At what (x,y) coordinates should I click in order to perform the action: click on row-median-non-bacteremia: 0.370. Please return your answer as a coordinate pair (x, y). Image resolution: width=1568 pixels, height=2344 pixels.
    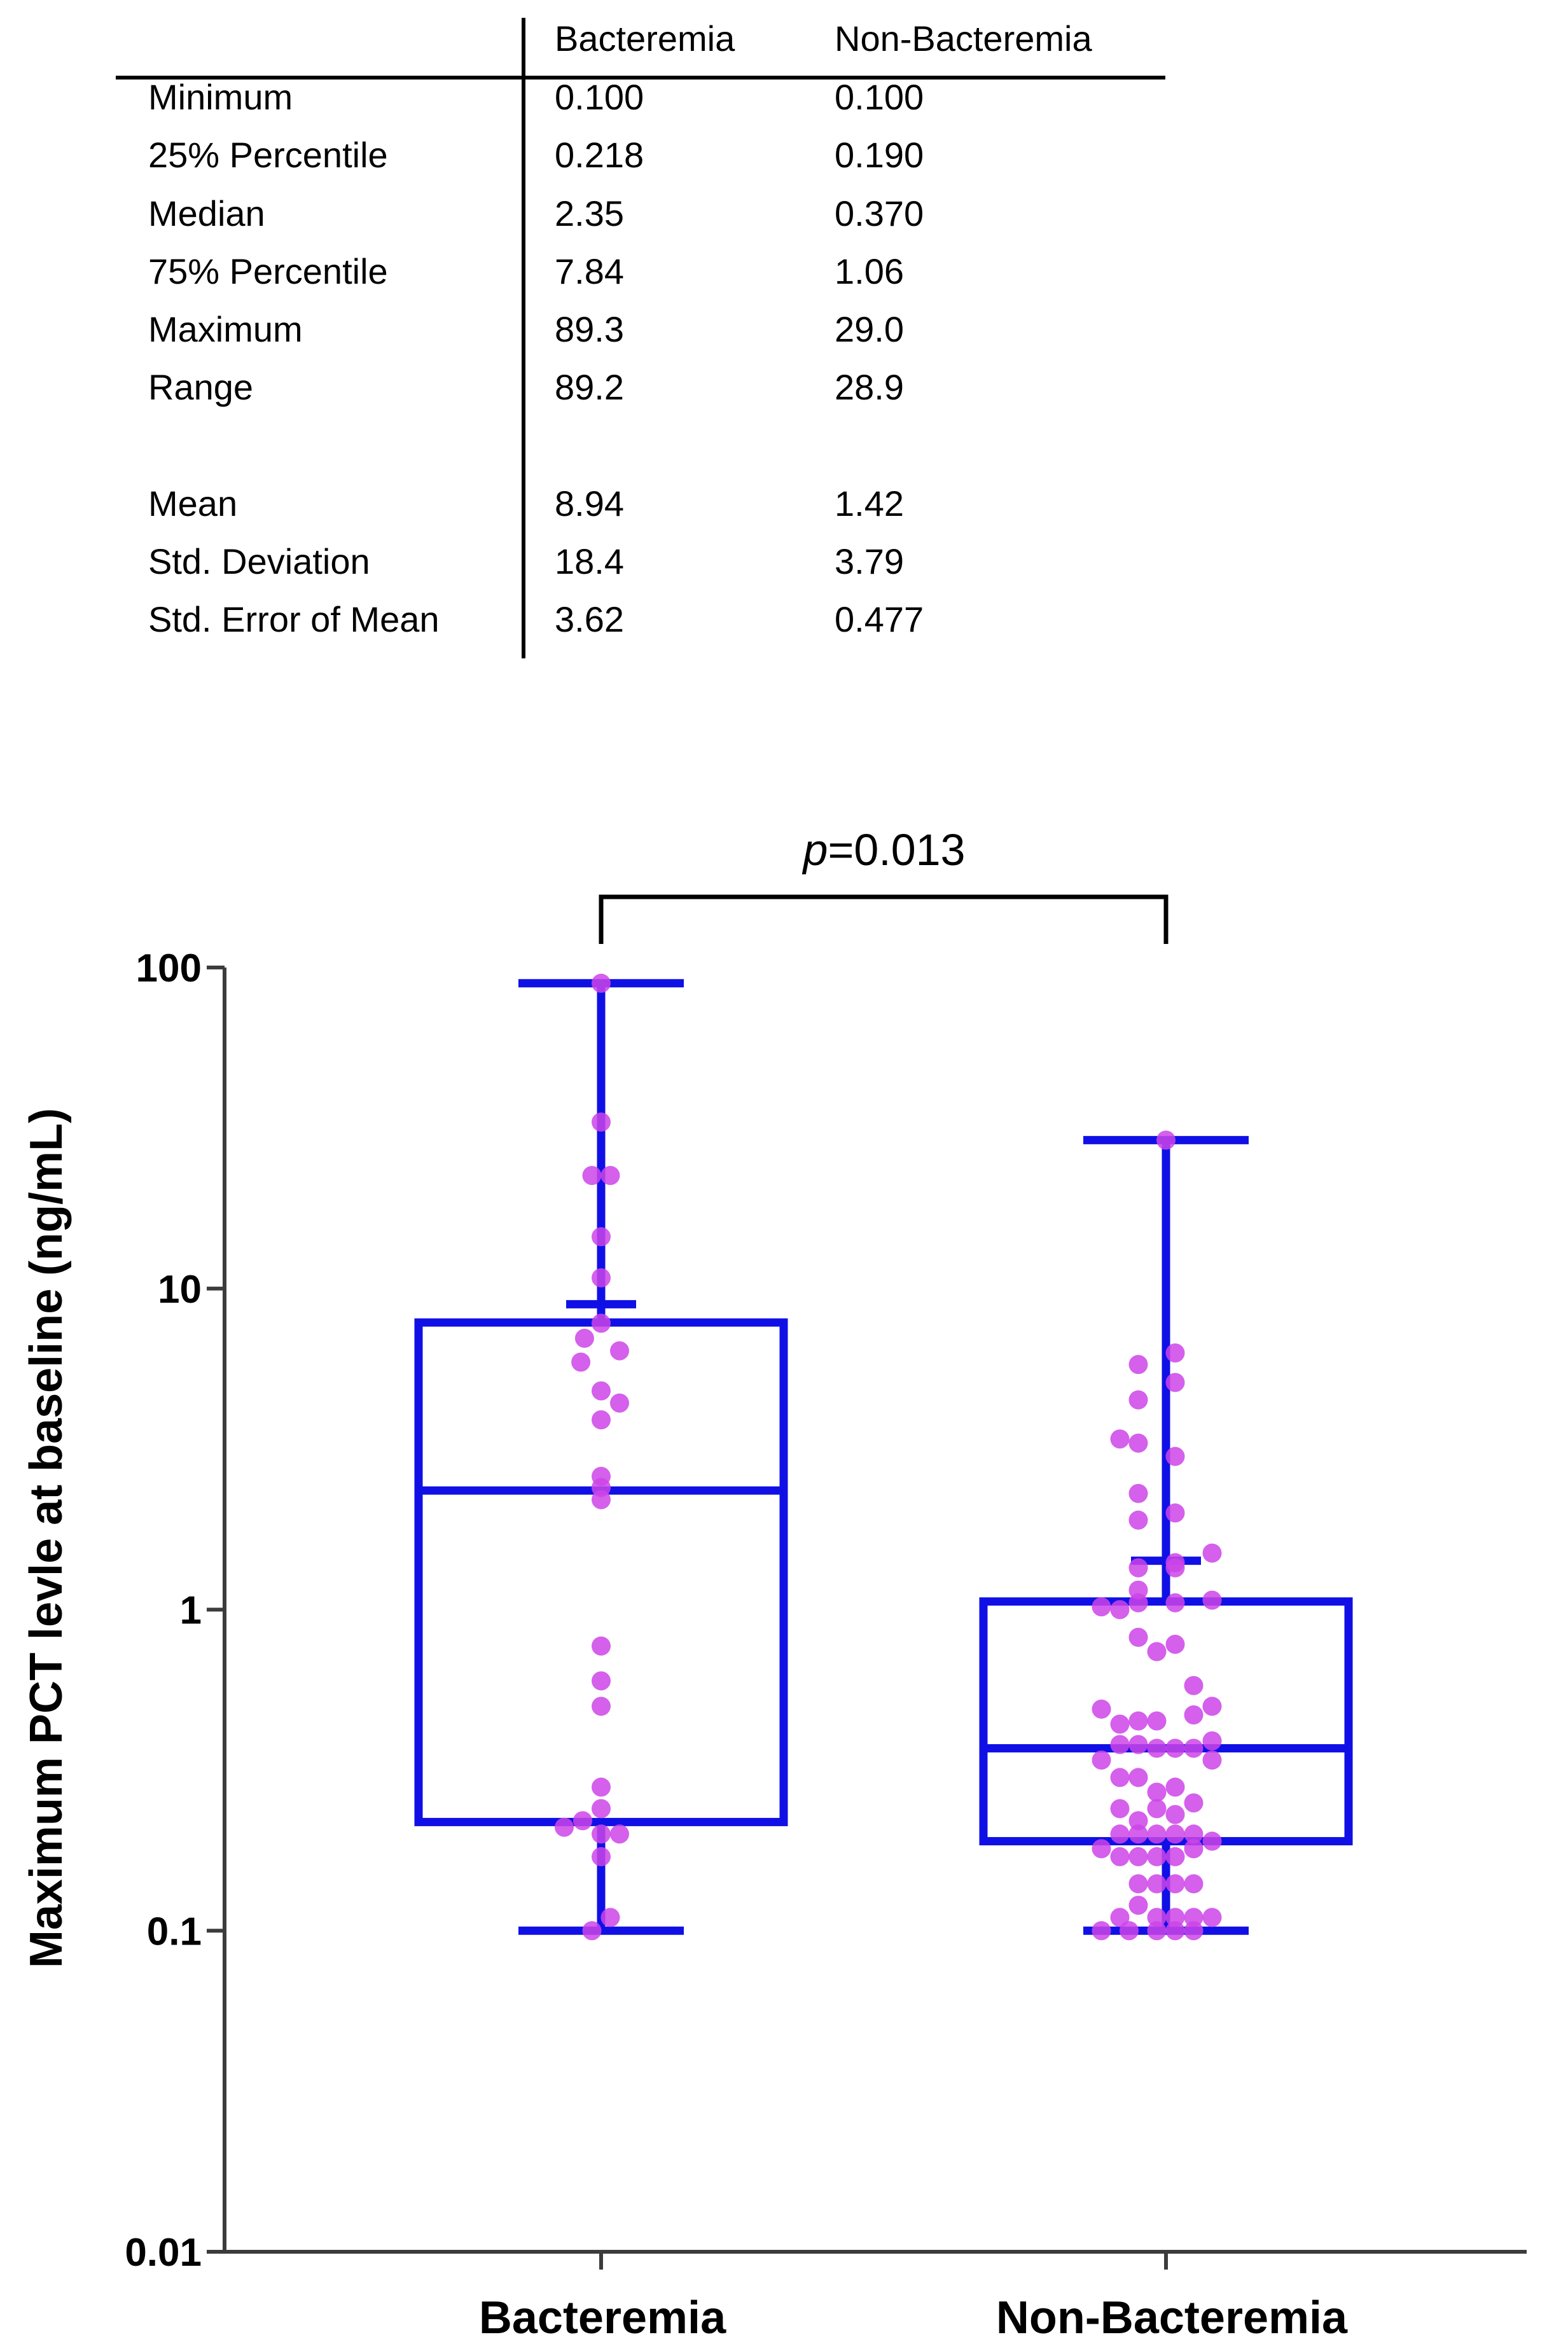
    Looking at the image, I should click on (879, 213).